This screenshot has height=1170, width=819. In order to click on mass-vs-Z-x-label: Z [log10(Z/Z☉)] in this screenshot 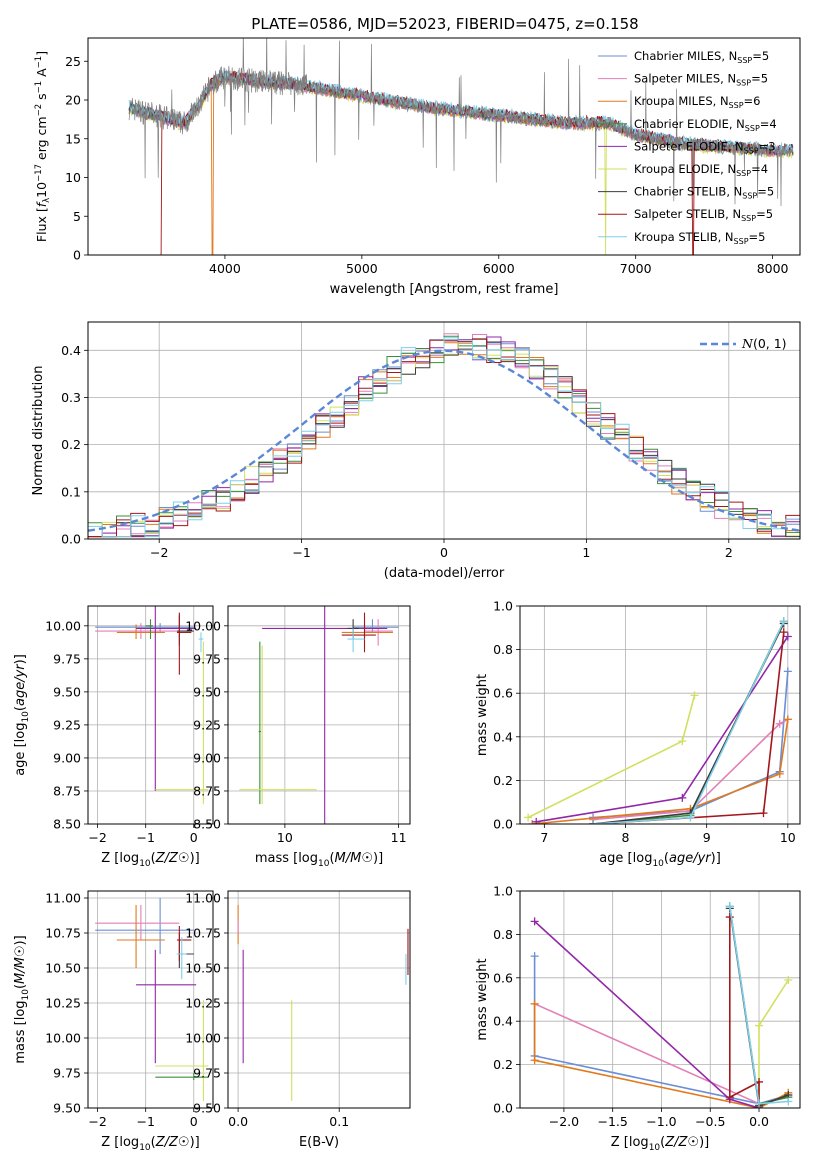, I will do `click(150, 1144)`.